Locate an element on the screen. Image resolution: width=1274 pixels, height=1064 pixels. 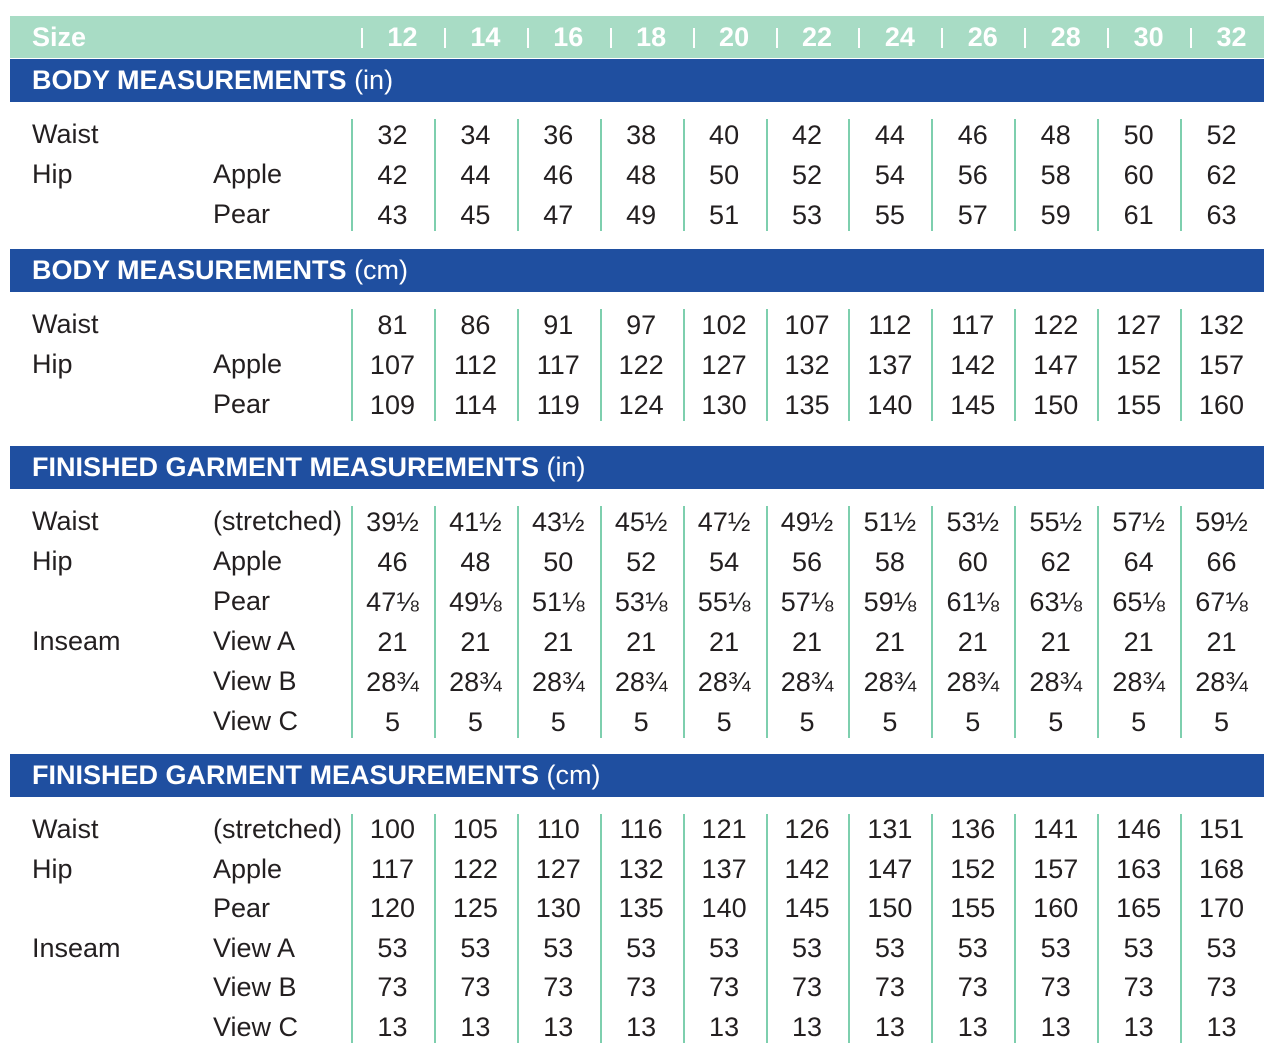
table-cell: 55 is located at coordinates (889, 215).